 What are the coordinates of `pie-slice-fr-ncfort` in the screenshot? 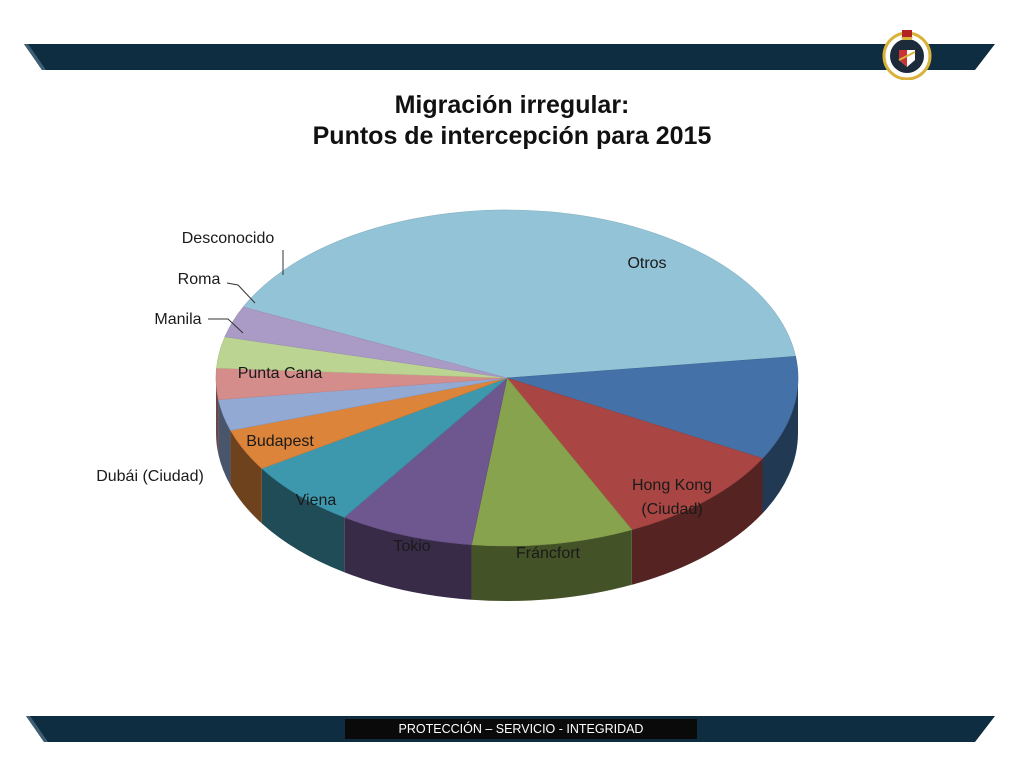 It's located at (635, 454).